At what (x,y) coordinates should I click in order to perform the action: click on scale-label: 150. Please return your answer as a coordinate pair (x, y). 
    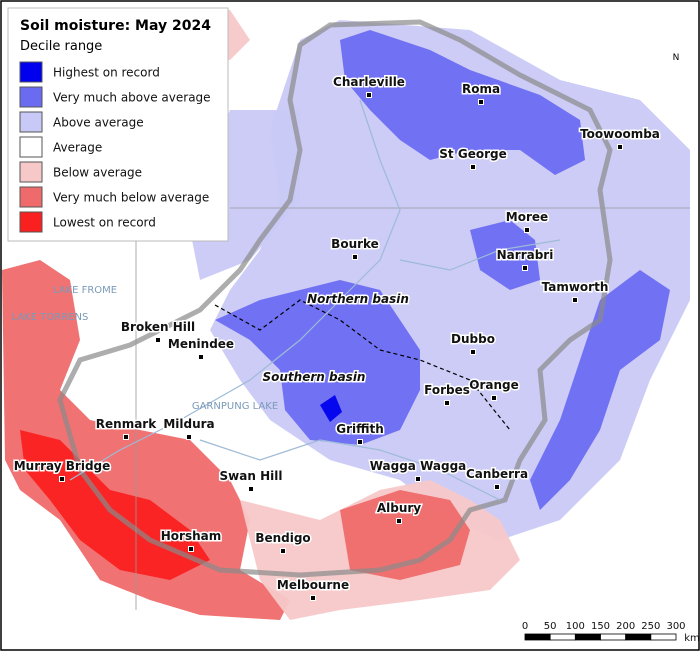
    Looking at the image, I should click on (600, 626).